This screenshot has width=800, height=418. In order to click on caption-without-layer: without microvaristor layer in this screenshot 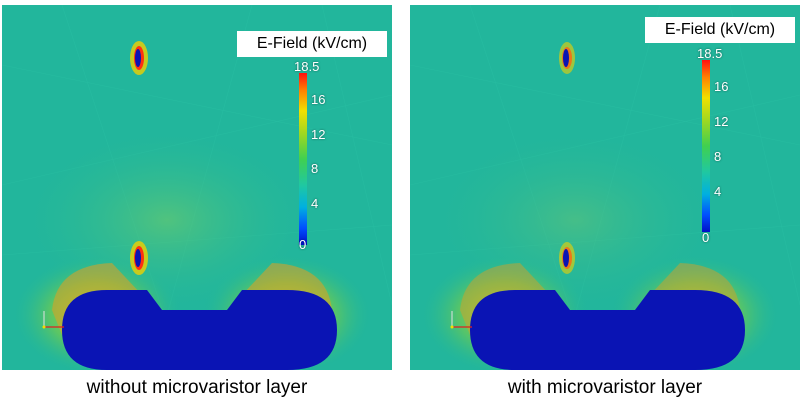, I will do `click(197, 387)`.